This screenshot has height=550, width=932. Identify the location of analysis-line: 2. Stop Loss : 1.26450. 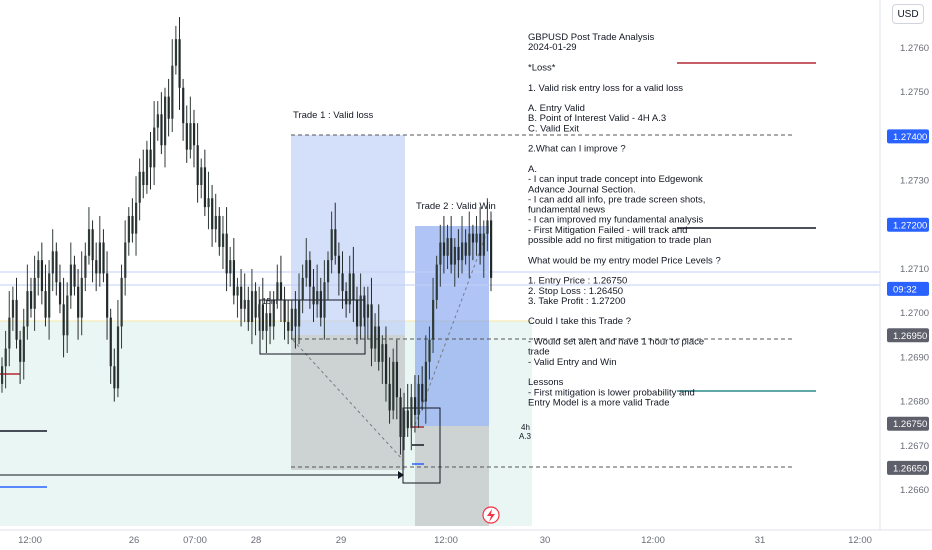
(575, 291).